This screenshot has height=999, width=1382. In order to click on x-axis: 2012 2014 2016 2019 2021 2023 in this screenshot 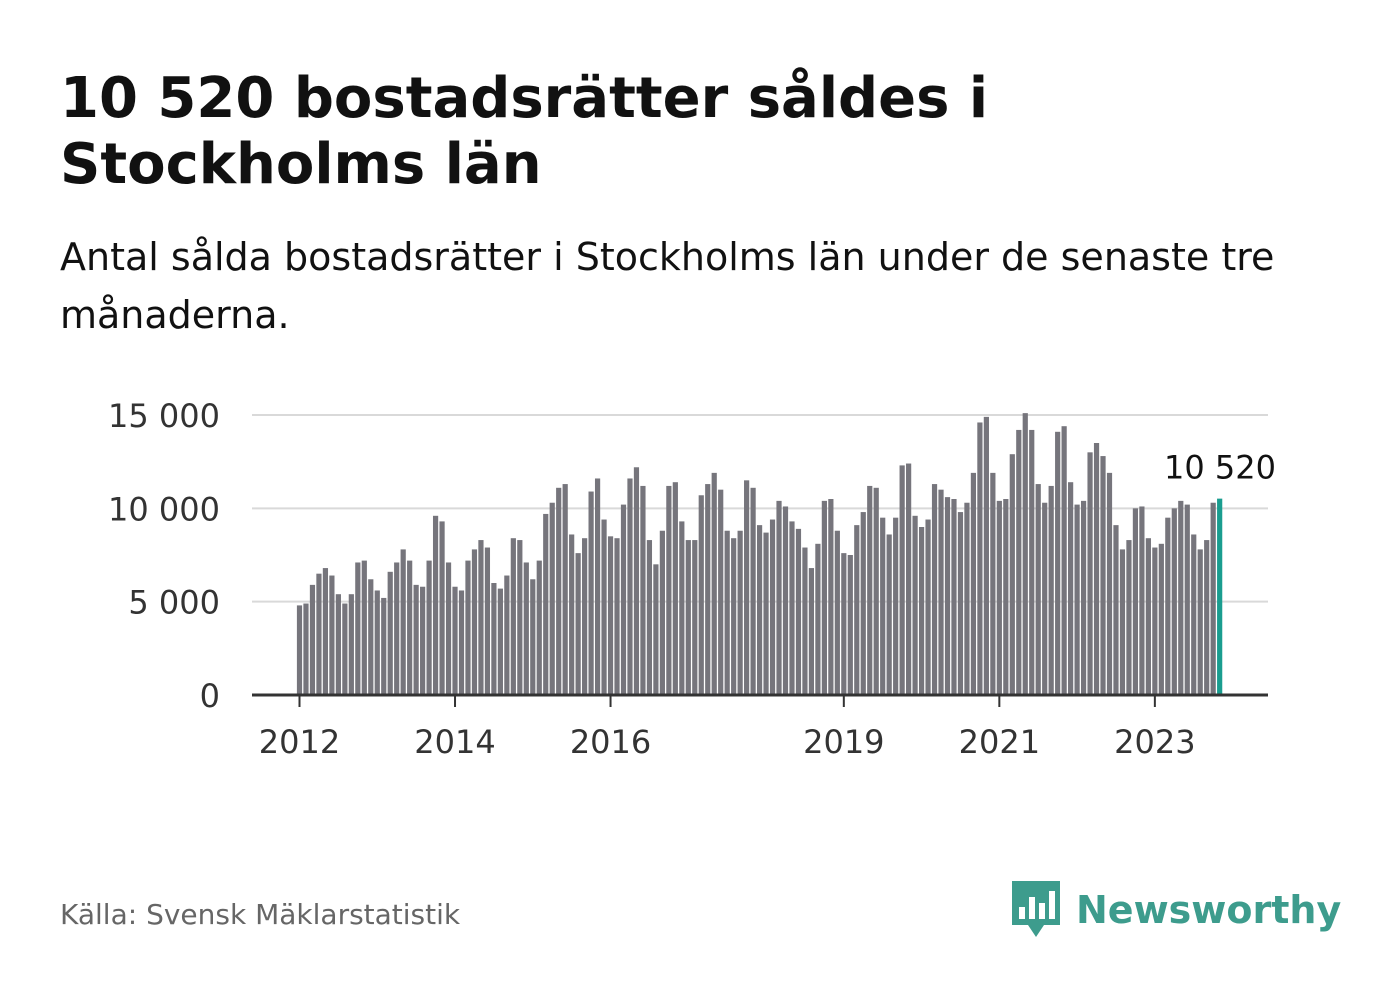, I will do `click(760, 727)`.